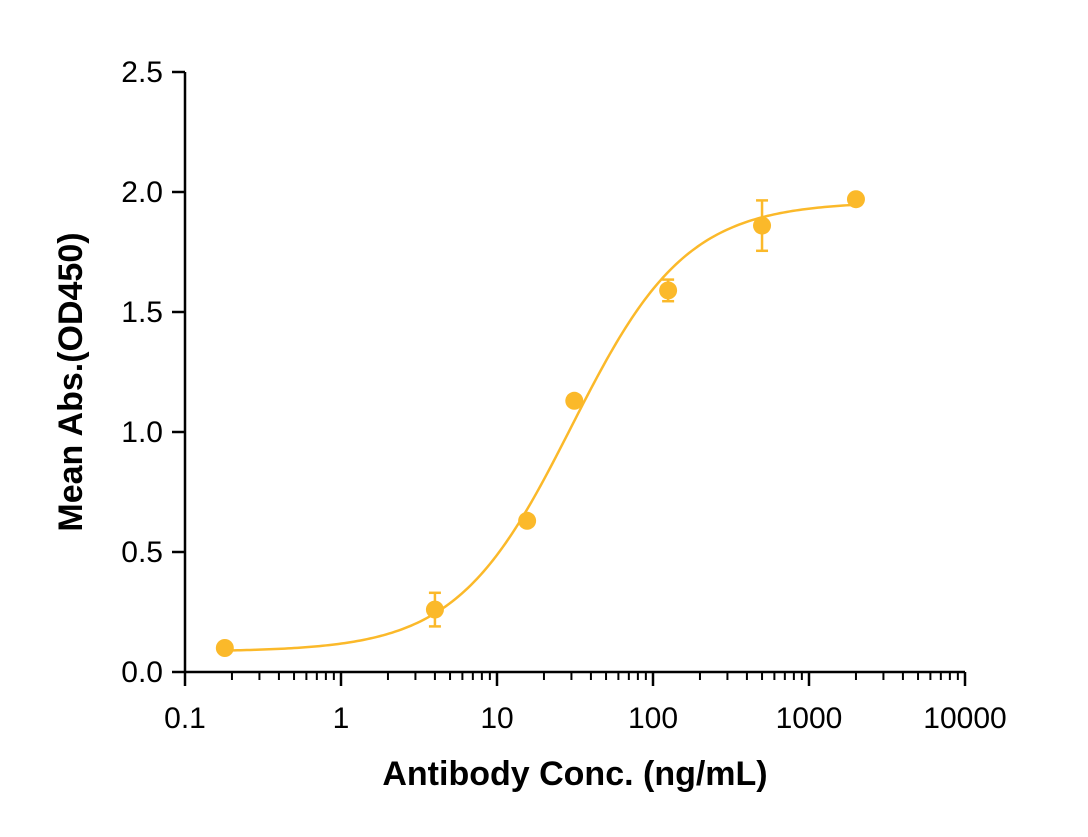  Describe the element at coordinates (574, 774) in the screenshot. I see `x-axis-title: Antibody Conc. (ng/mL)` at that location.